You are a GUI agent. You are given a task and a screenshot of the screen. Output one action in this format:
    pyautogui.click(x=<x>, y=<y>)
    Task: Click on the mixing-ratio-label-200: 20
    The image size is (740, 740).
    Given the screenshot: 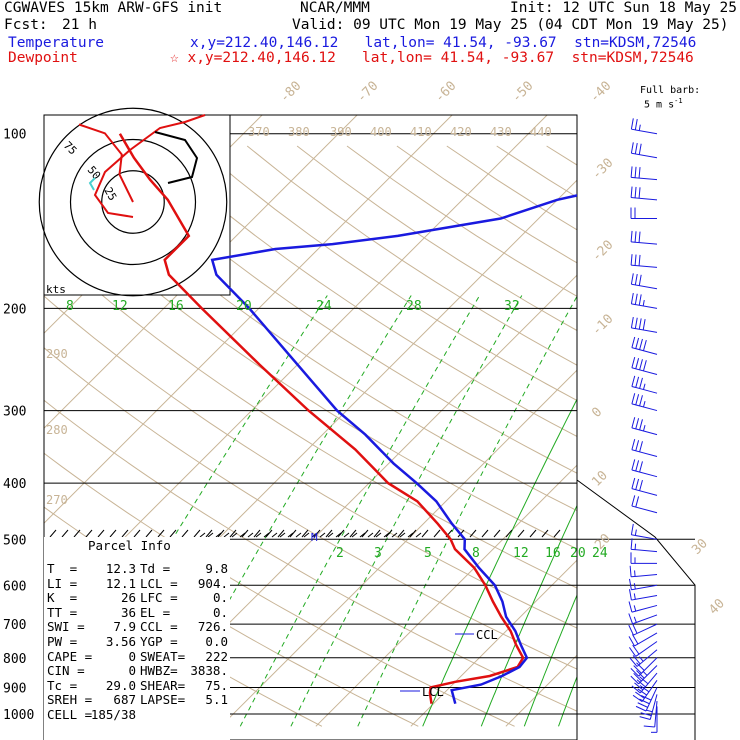 What is the action you would take?
    pyautogui.click(x=244, y=306)
    